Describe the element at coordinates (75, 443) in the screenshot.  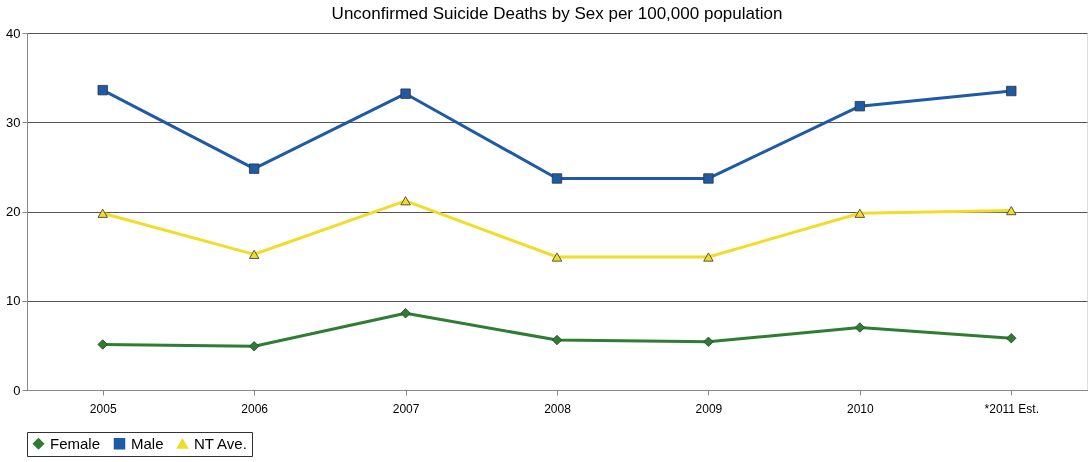
I see `legend-label: Female` at that location.